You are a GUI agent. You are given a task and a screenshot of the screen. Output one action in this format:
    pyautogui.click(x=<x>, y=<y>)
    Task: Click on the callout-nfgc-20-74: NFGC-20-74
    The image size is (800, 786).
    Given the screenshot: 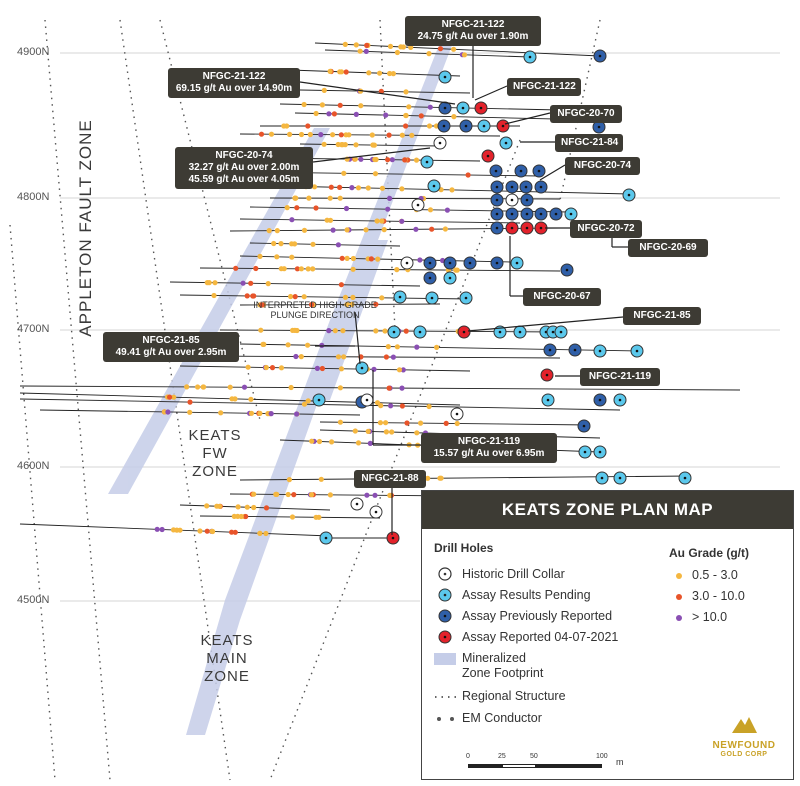 What is the action you would take?
    pyautogui.click(x=602, y=166)
    